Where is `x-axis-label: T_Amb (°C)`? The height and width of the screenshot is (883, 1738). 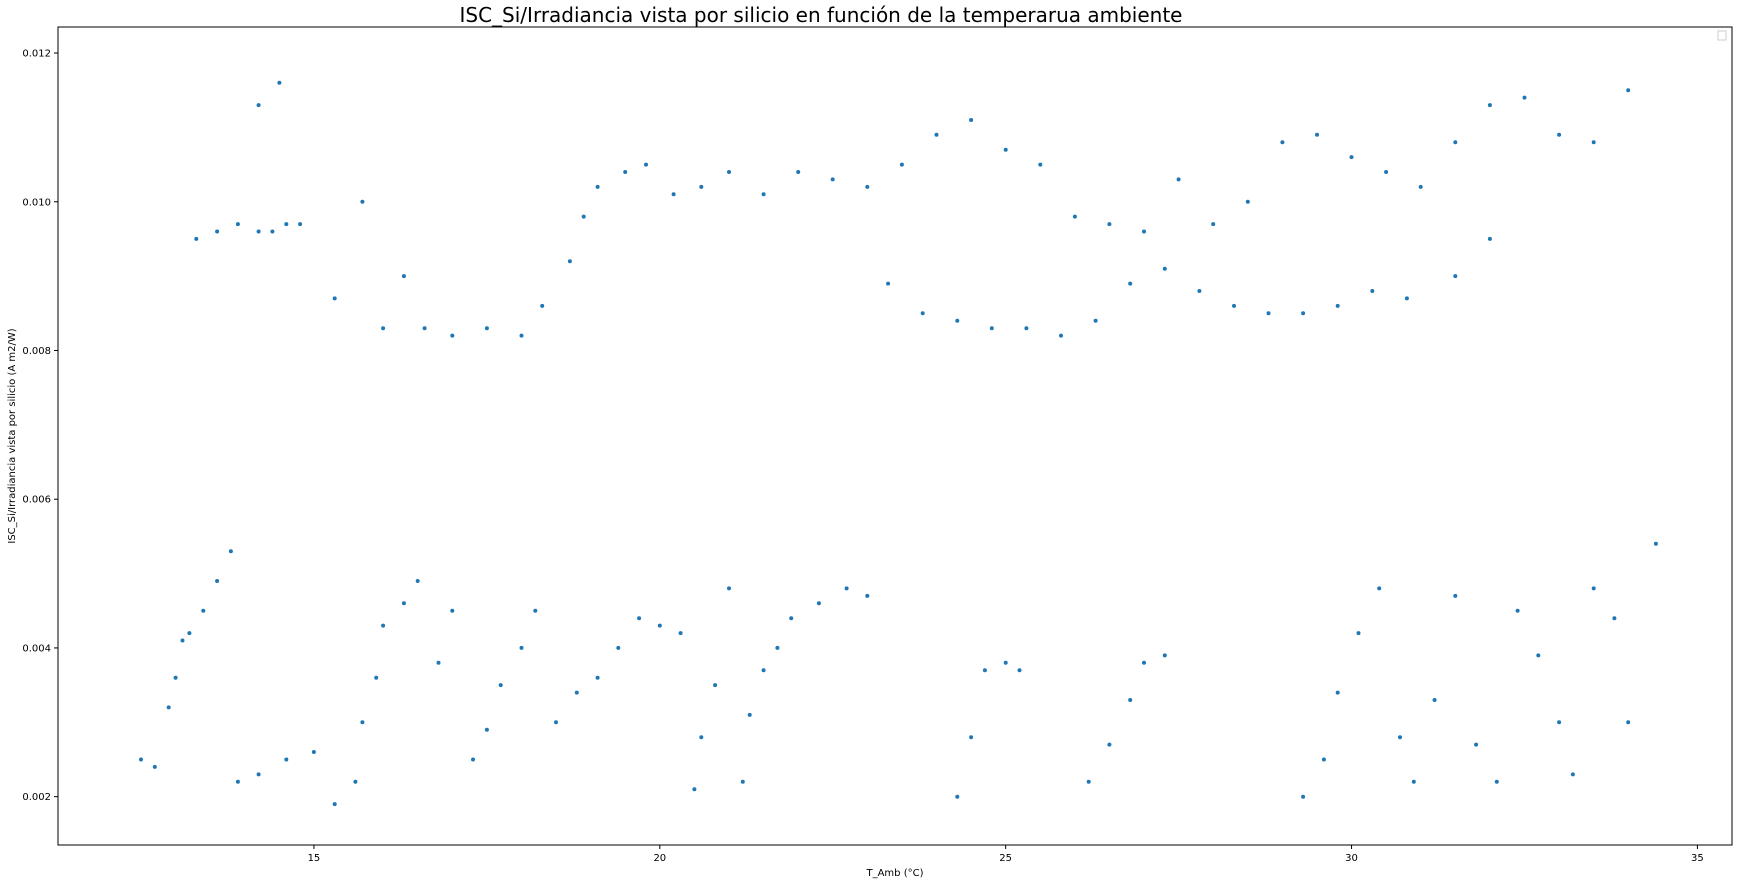 x-axis-label: T_Amb (°C) is located at coordinates (894, 873).